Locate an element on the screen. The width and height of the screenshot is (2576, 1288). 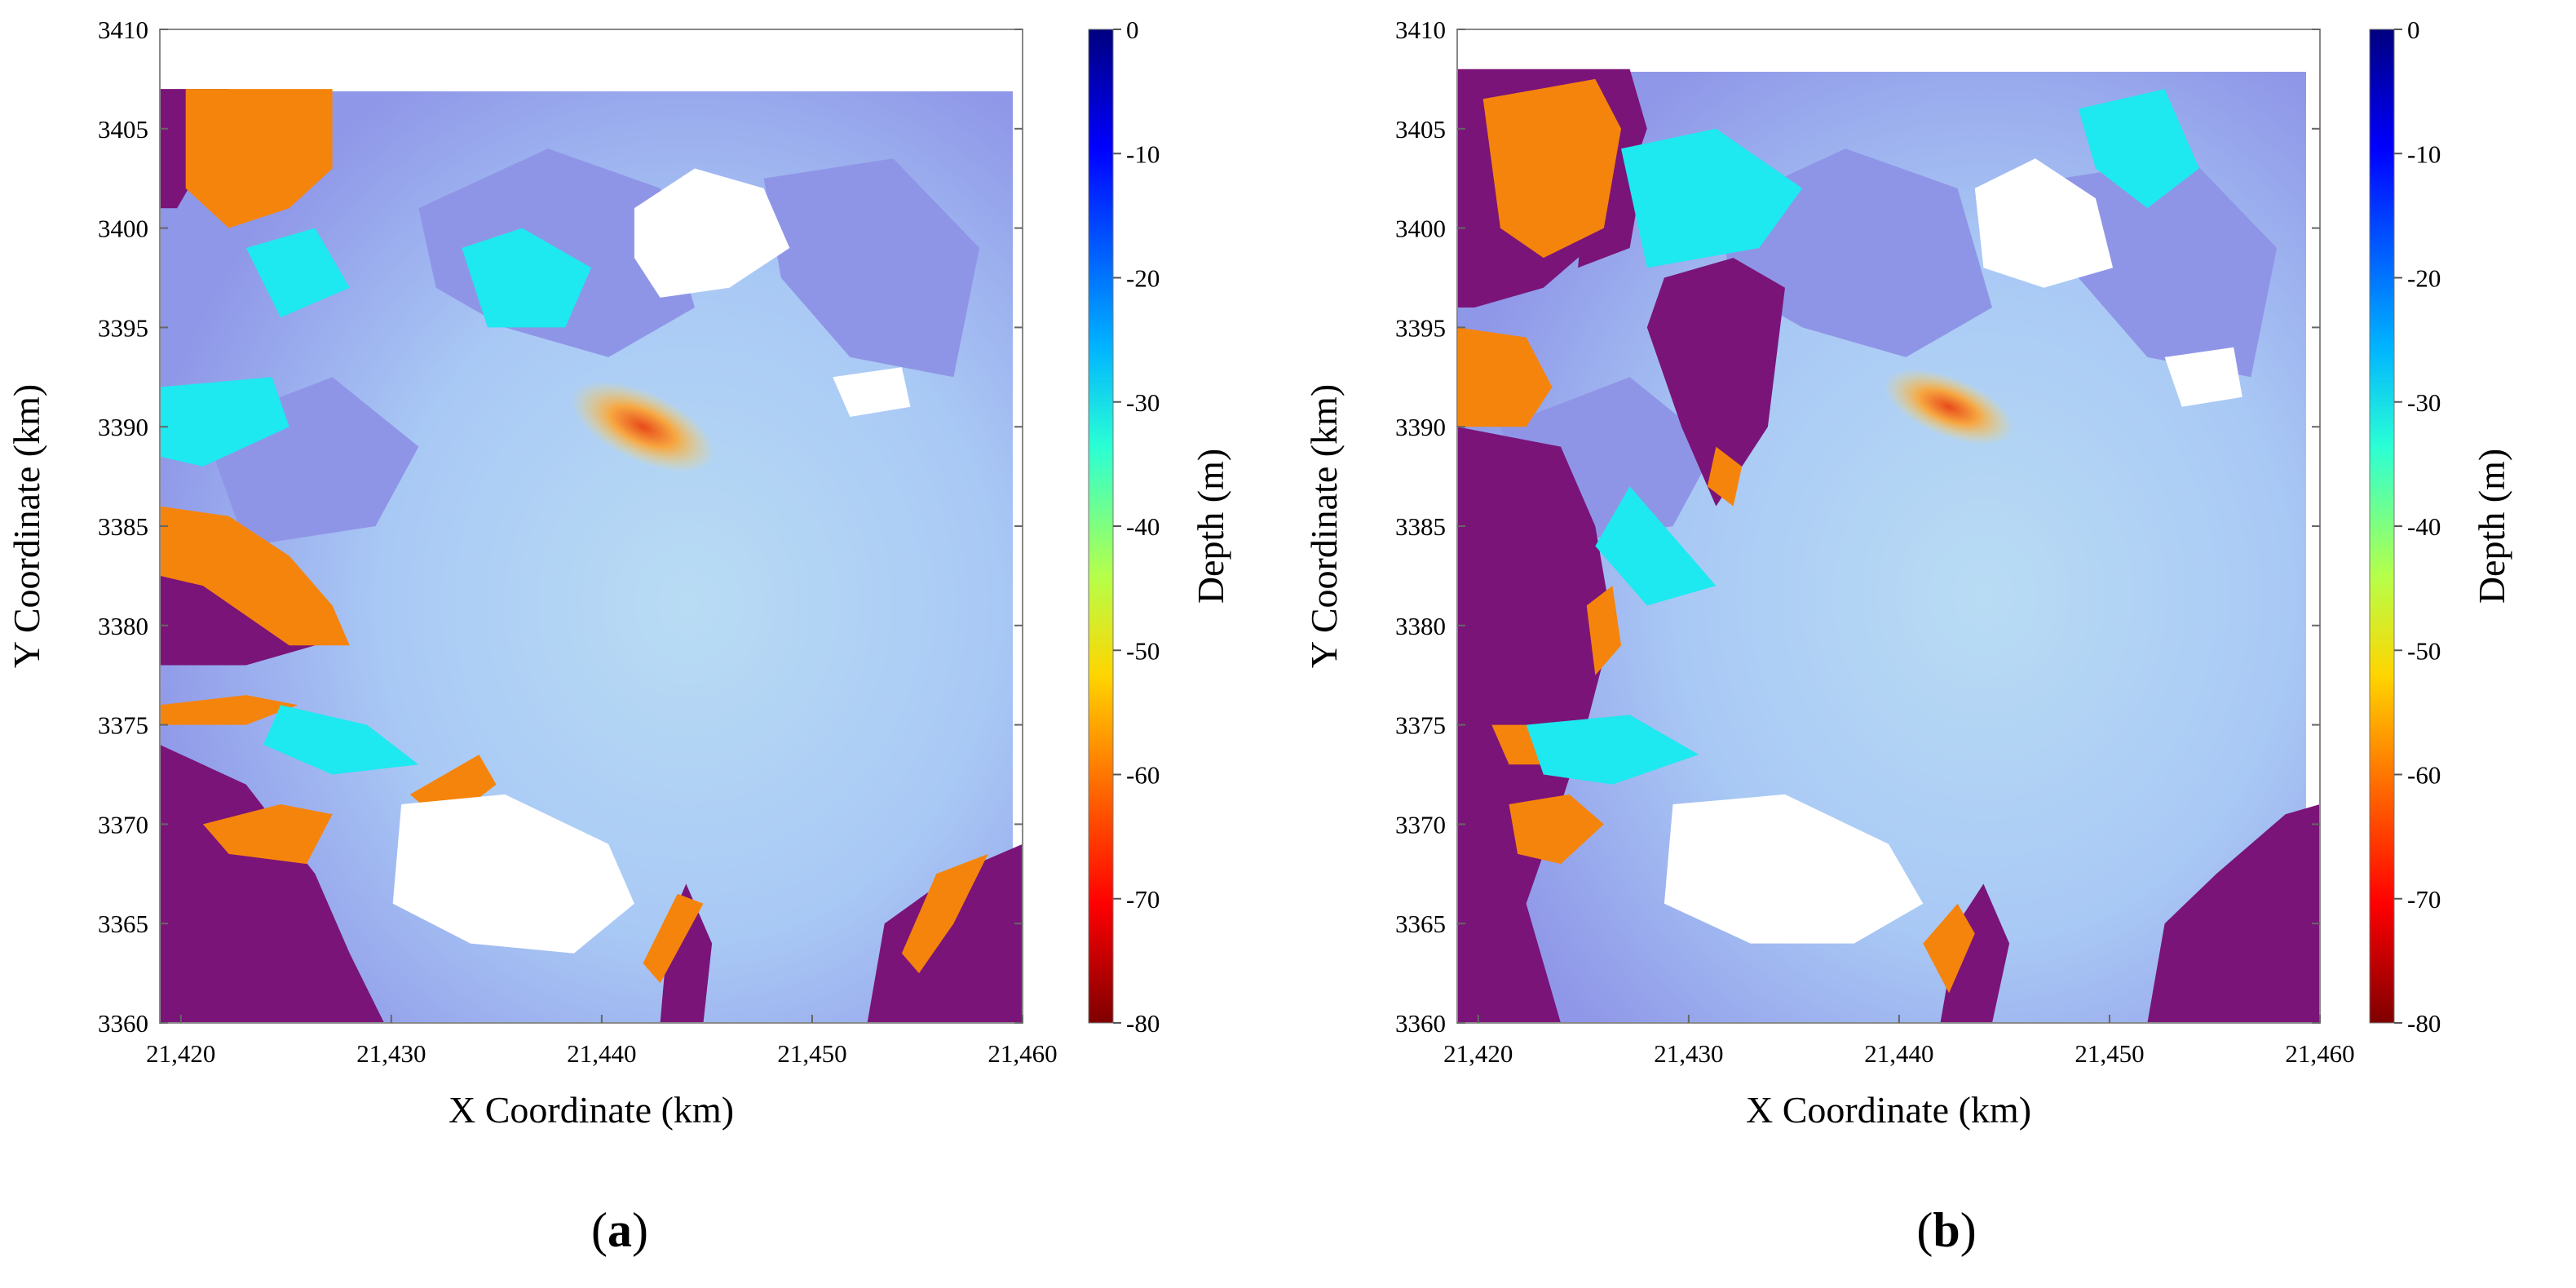
panel-label: (a) is located at coordinates (619, 1230).